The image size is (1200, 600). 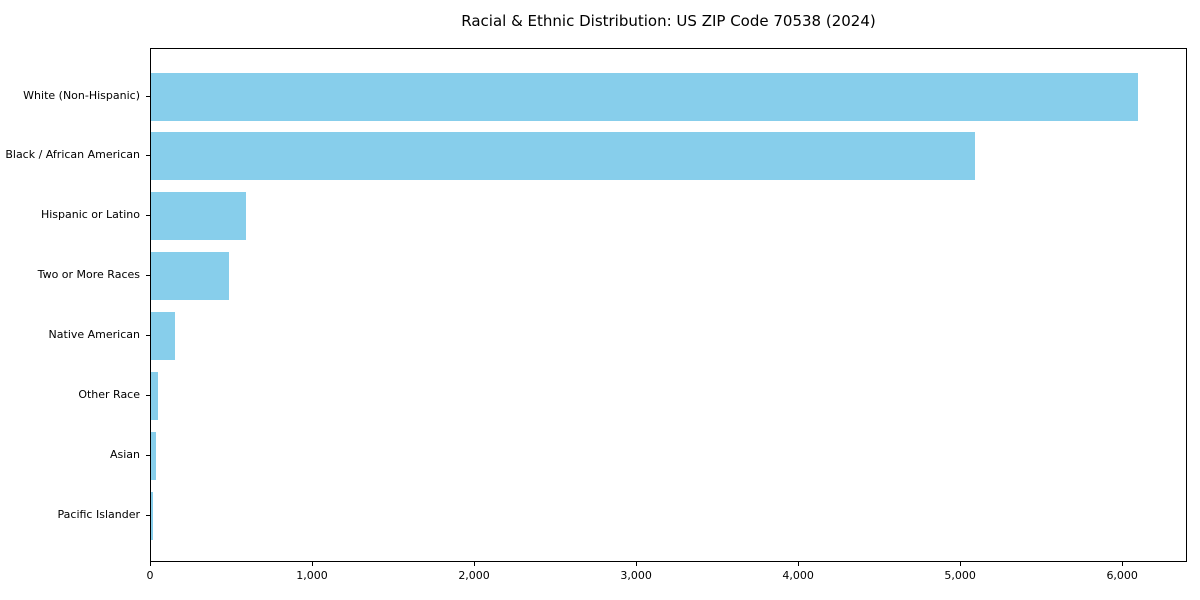 I want to click on bar-two-or-more-races, so click(x=190, y=276).